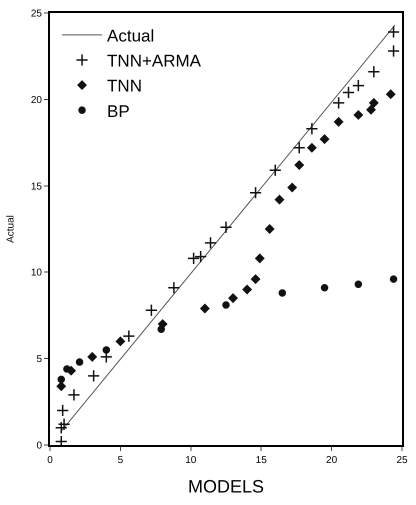 Image resolution: width=416 pixels, height=505 pixels. What do you see at coordinates (121, 460) in the screenshot?
I see `x-tick-label: 5` at bounding box center [121, 460].